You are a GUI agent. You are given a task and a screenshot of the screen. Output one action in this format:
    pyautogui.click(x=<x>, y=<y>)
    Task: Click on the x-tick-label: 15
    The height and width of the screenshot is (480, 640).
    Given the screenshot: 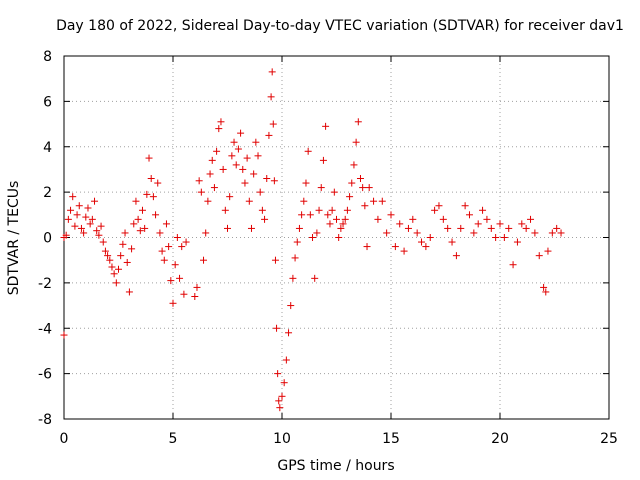 What is the action you would take?
    pyautogui.click(x=391, y=439)
    